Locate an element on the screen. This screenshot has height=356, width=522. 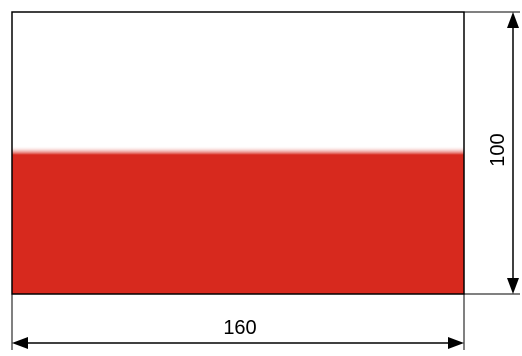
height-label: 100 is located at coordinates (498, 149).